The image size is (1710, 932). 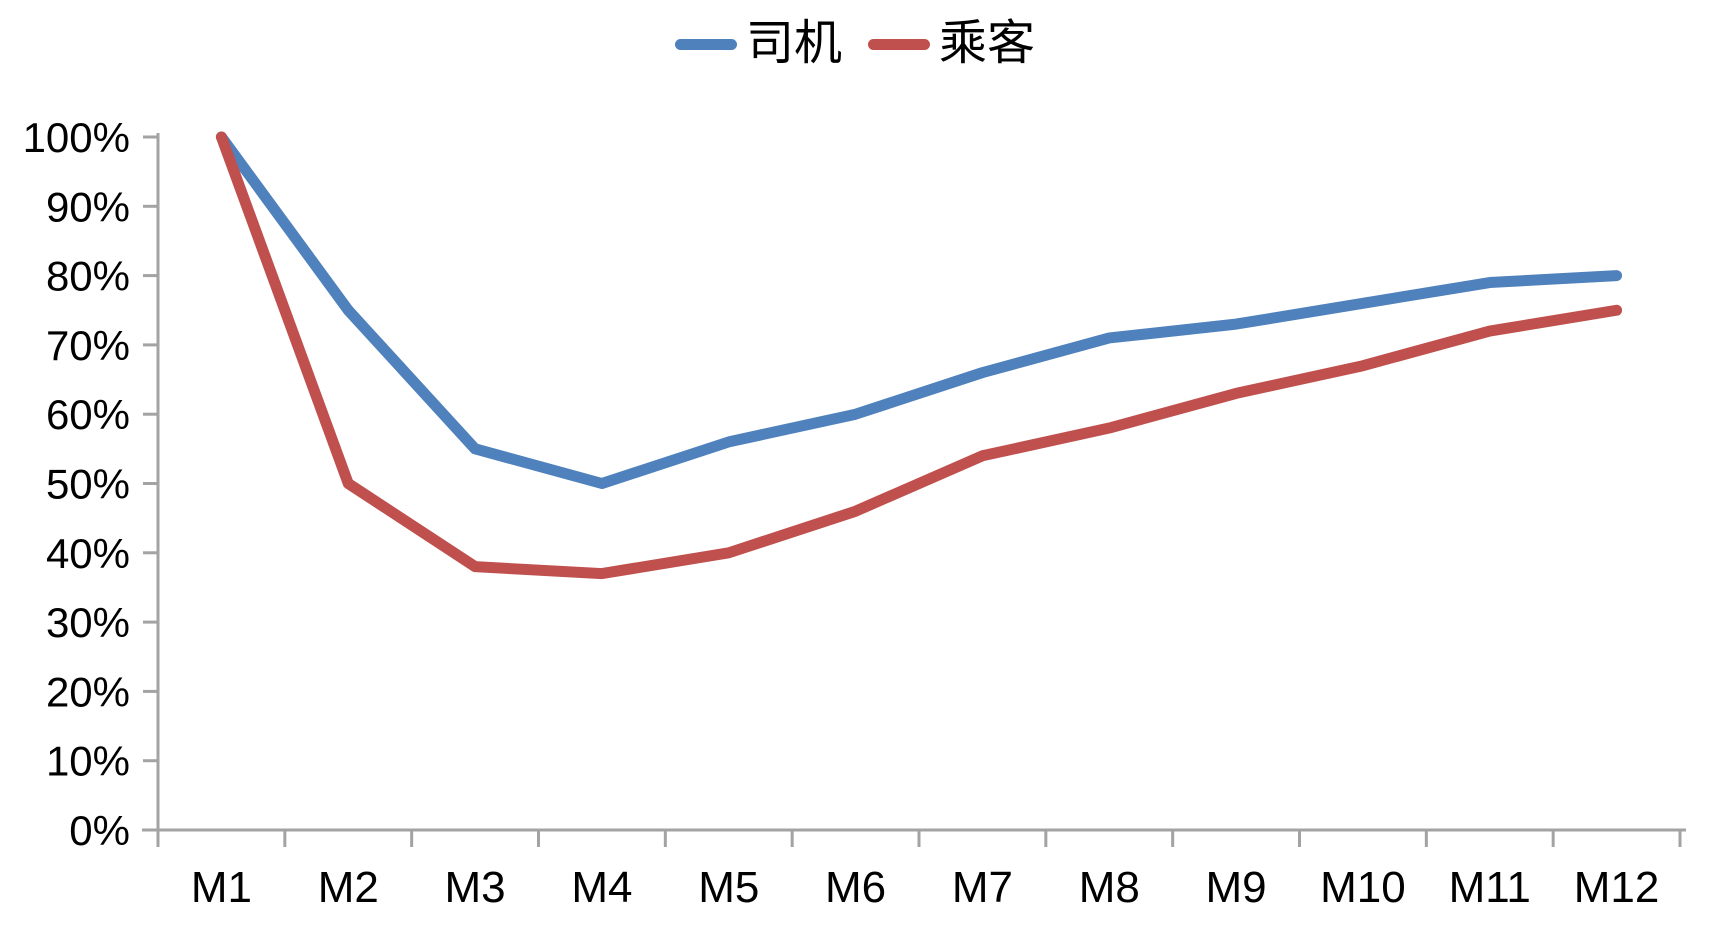 What do you see at coordinates (1109, 887) in the screenshot?
I see `x-tick-label: M8` at bounding box center [1109, 887].